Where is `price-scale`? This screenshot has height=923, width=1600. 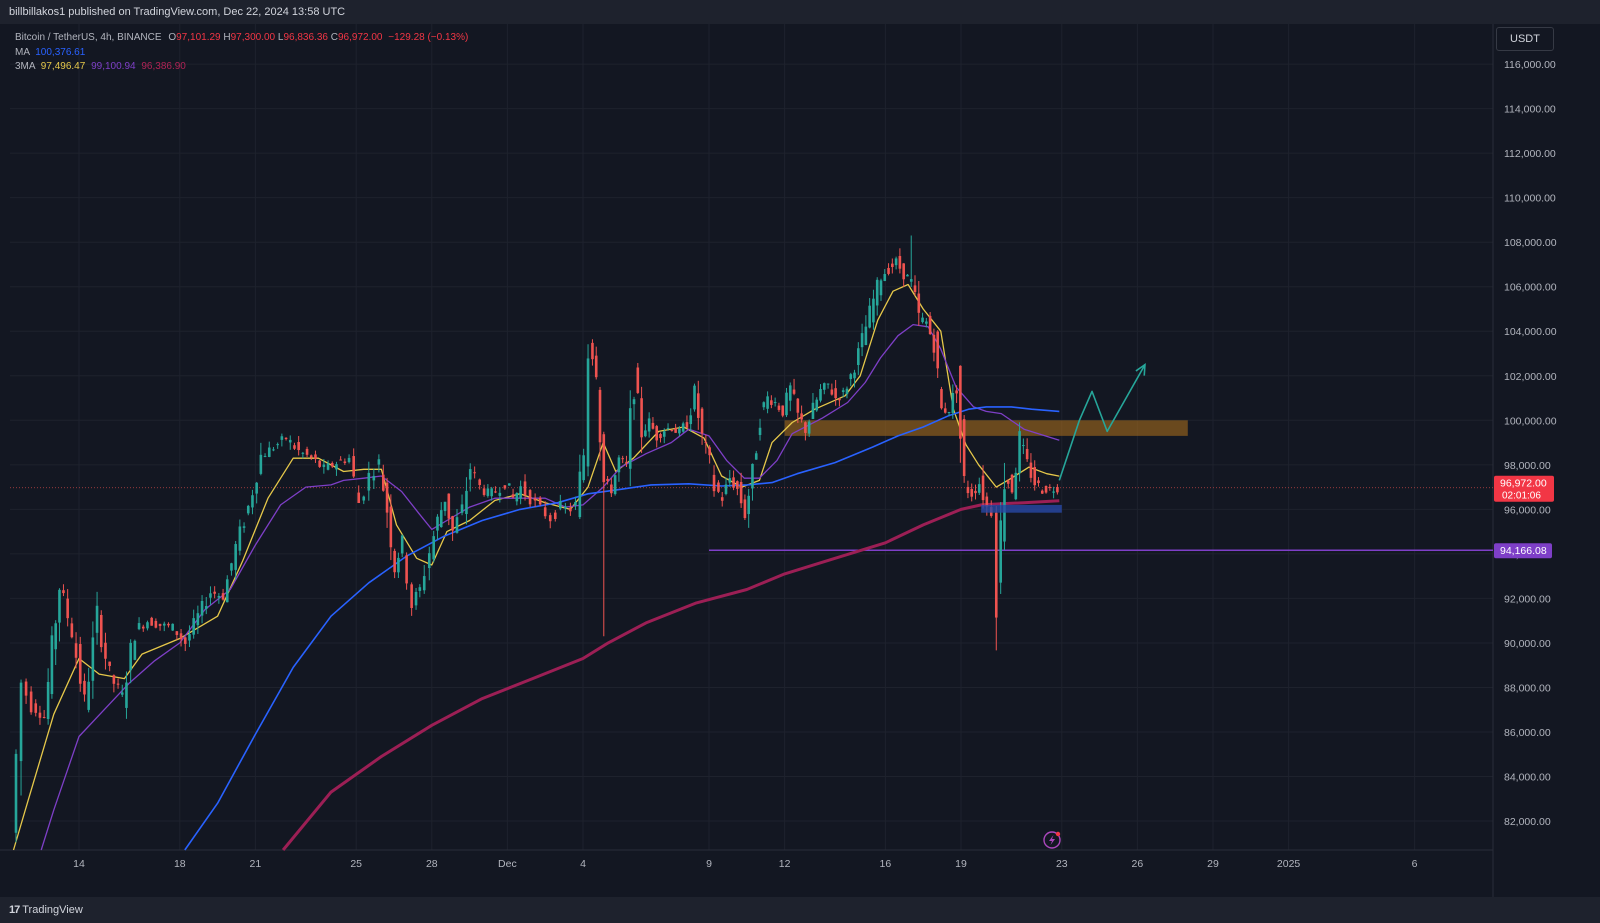 price-scale is located at coordinates (1546, 460).